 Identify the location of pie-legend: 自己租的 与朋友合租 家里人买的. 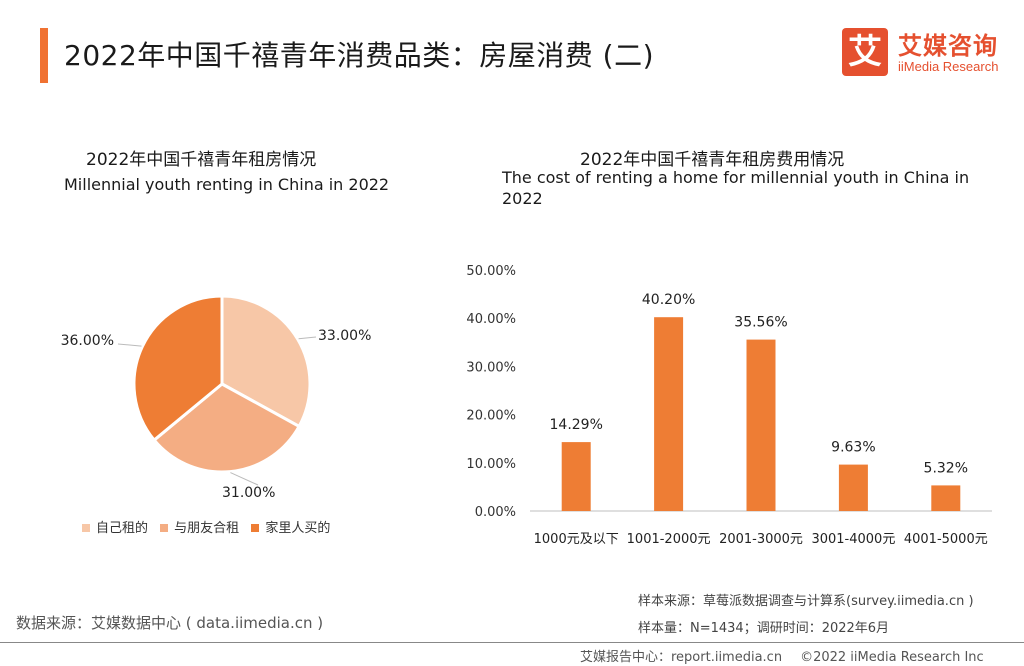
(210, 526).